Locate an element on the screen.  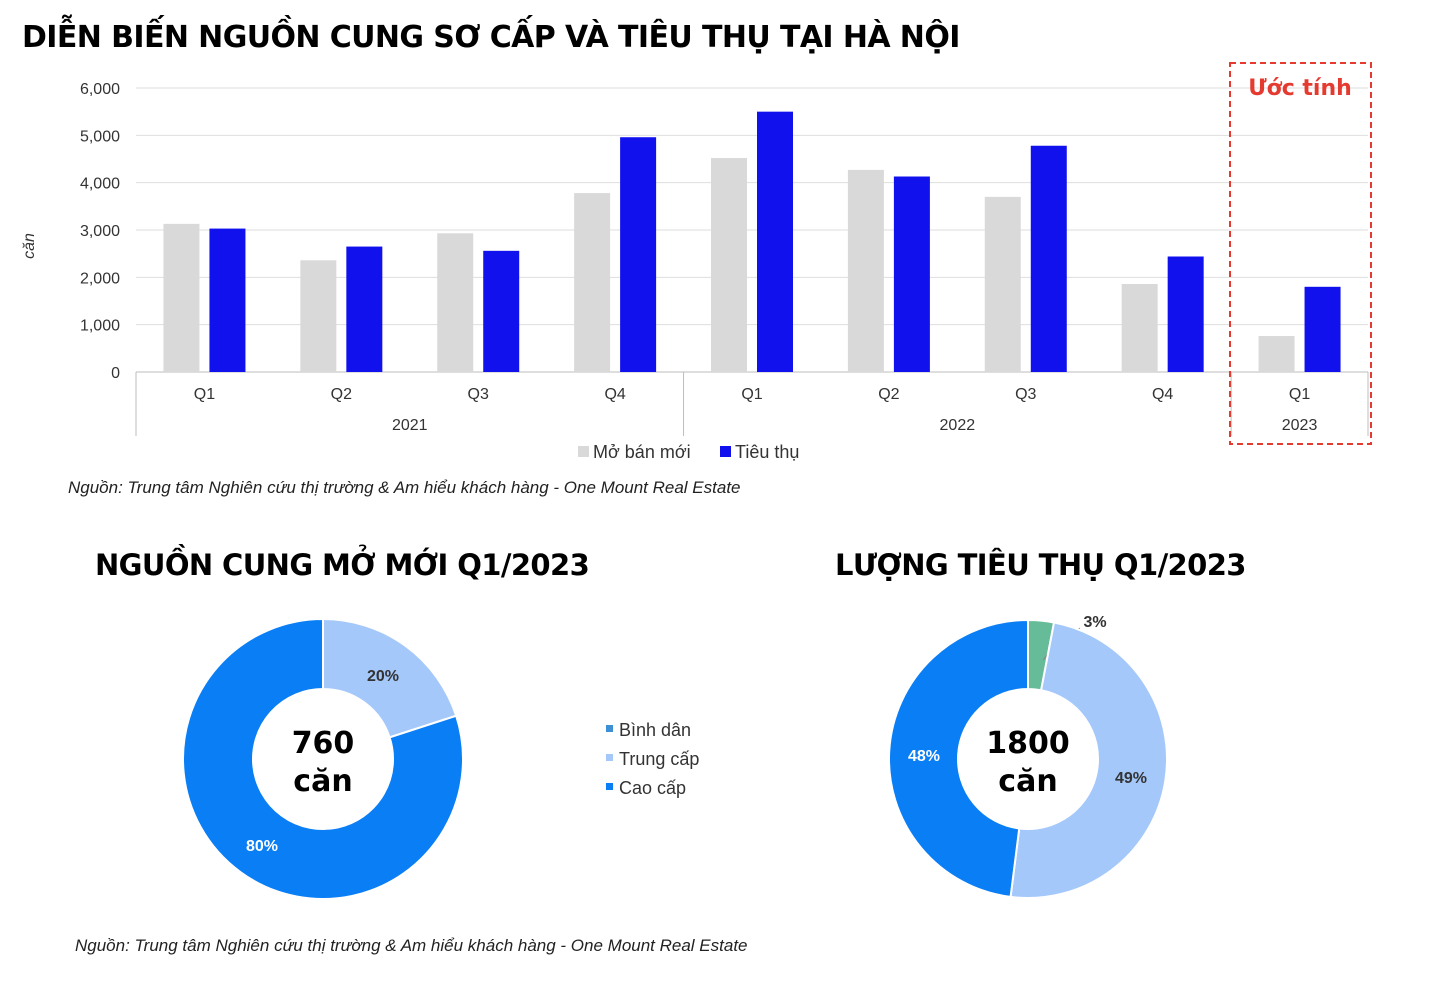
supply-center-unit: căn is located at coordinates (322, 781).